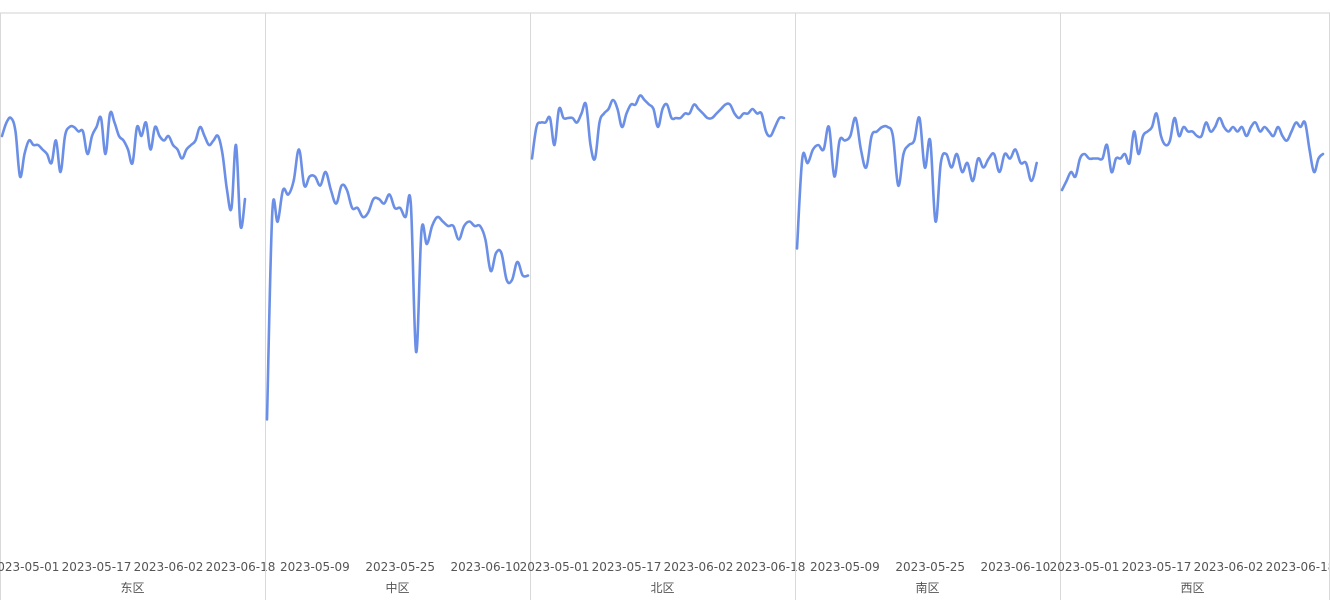 This screenshot has height=605, width=1330. Describe the element at coordinates (132, 588) in the screenshot. I see `panel-group-label: 东区` at that location.